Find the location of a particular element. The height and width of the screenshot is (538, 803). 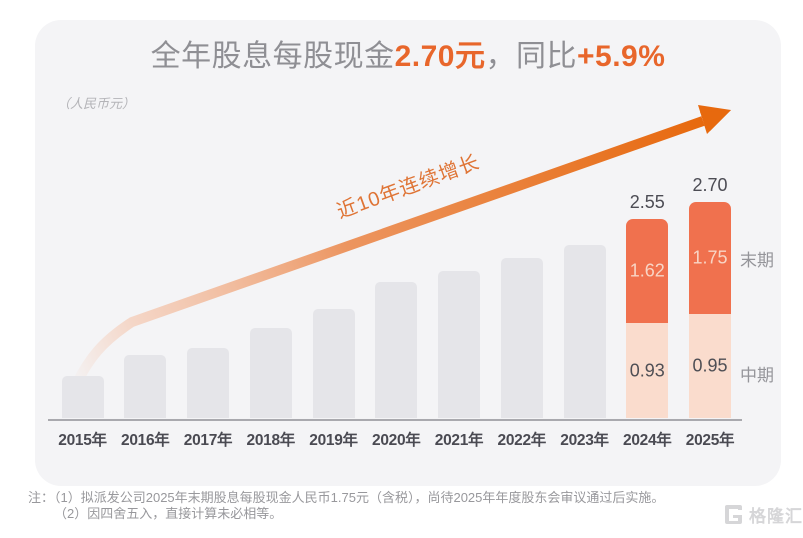

x-axis-label: 2016年 is located at coordinates (145, 440).